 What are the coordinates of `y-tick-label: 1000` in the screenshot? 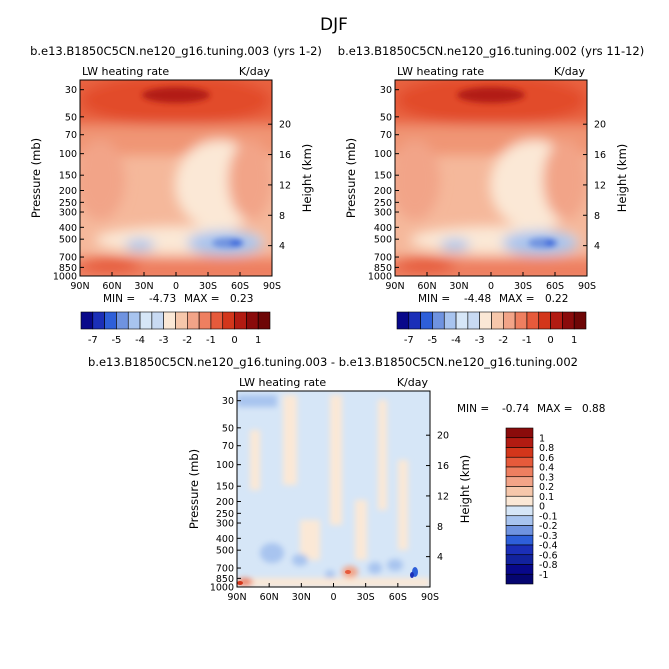 It's located at (222, 588).